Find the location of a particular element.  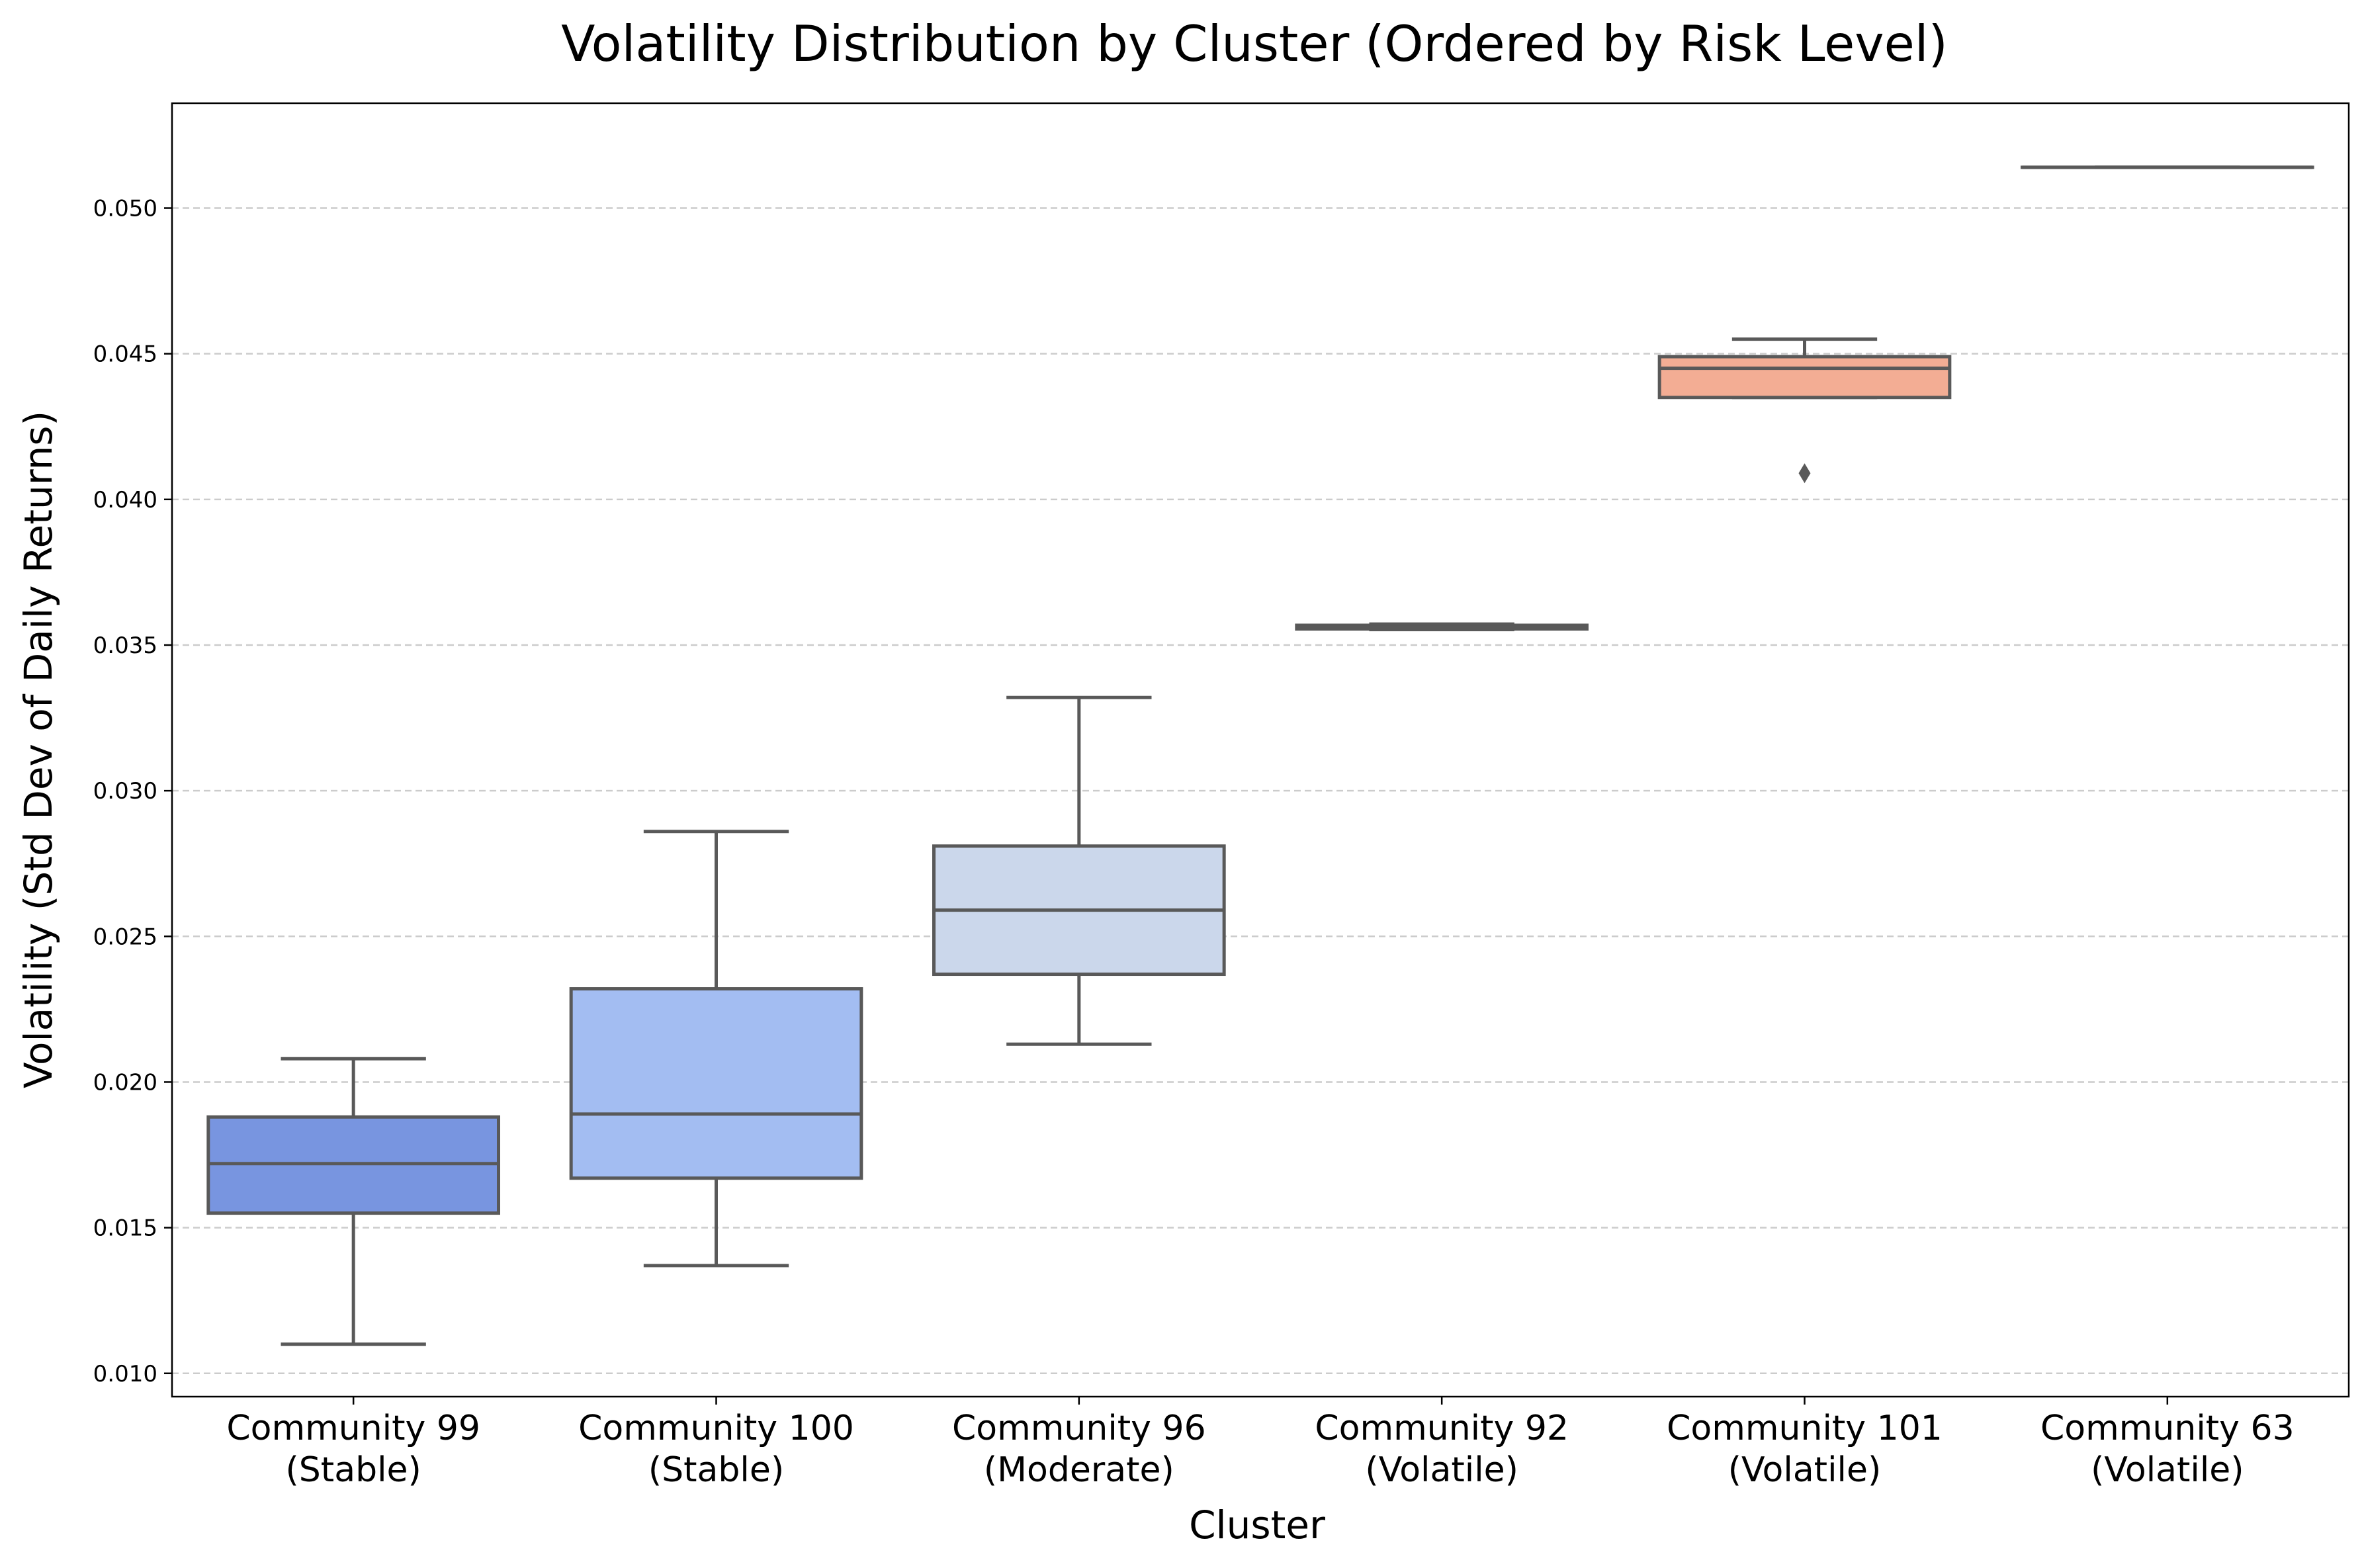

x-tick-label: Community 63 is located at coordinates (2167, 1428).